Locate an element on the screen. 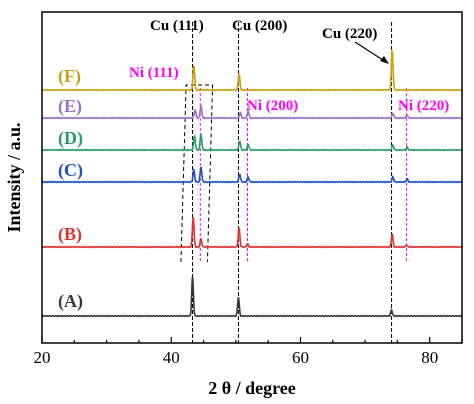  annotation-arrowhead is located at coordinates (384, 60).